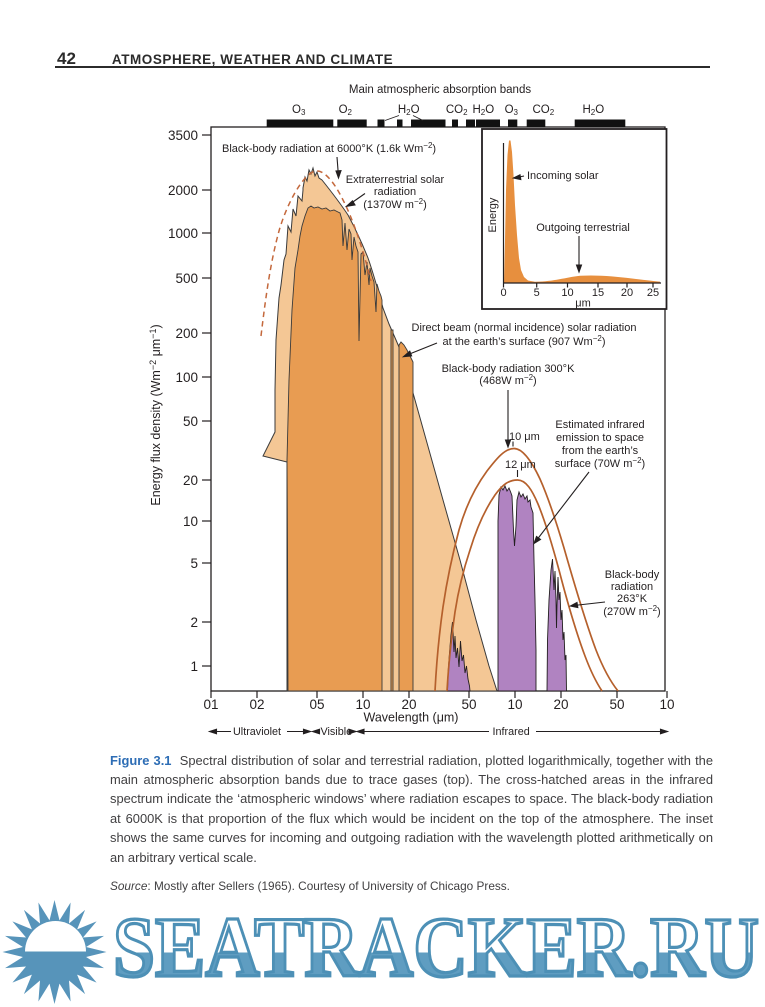 This screenshot has height=1007, width=765. What do you see at coordinates (511, 732) in the screenshot?
I see `svg-text: Infrared` at bounding box center [511, 732].